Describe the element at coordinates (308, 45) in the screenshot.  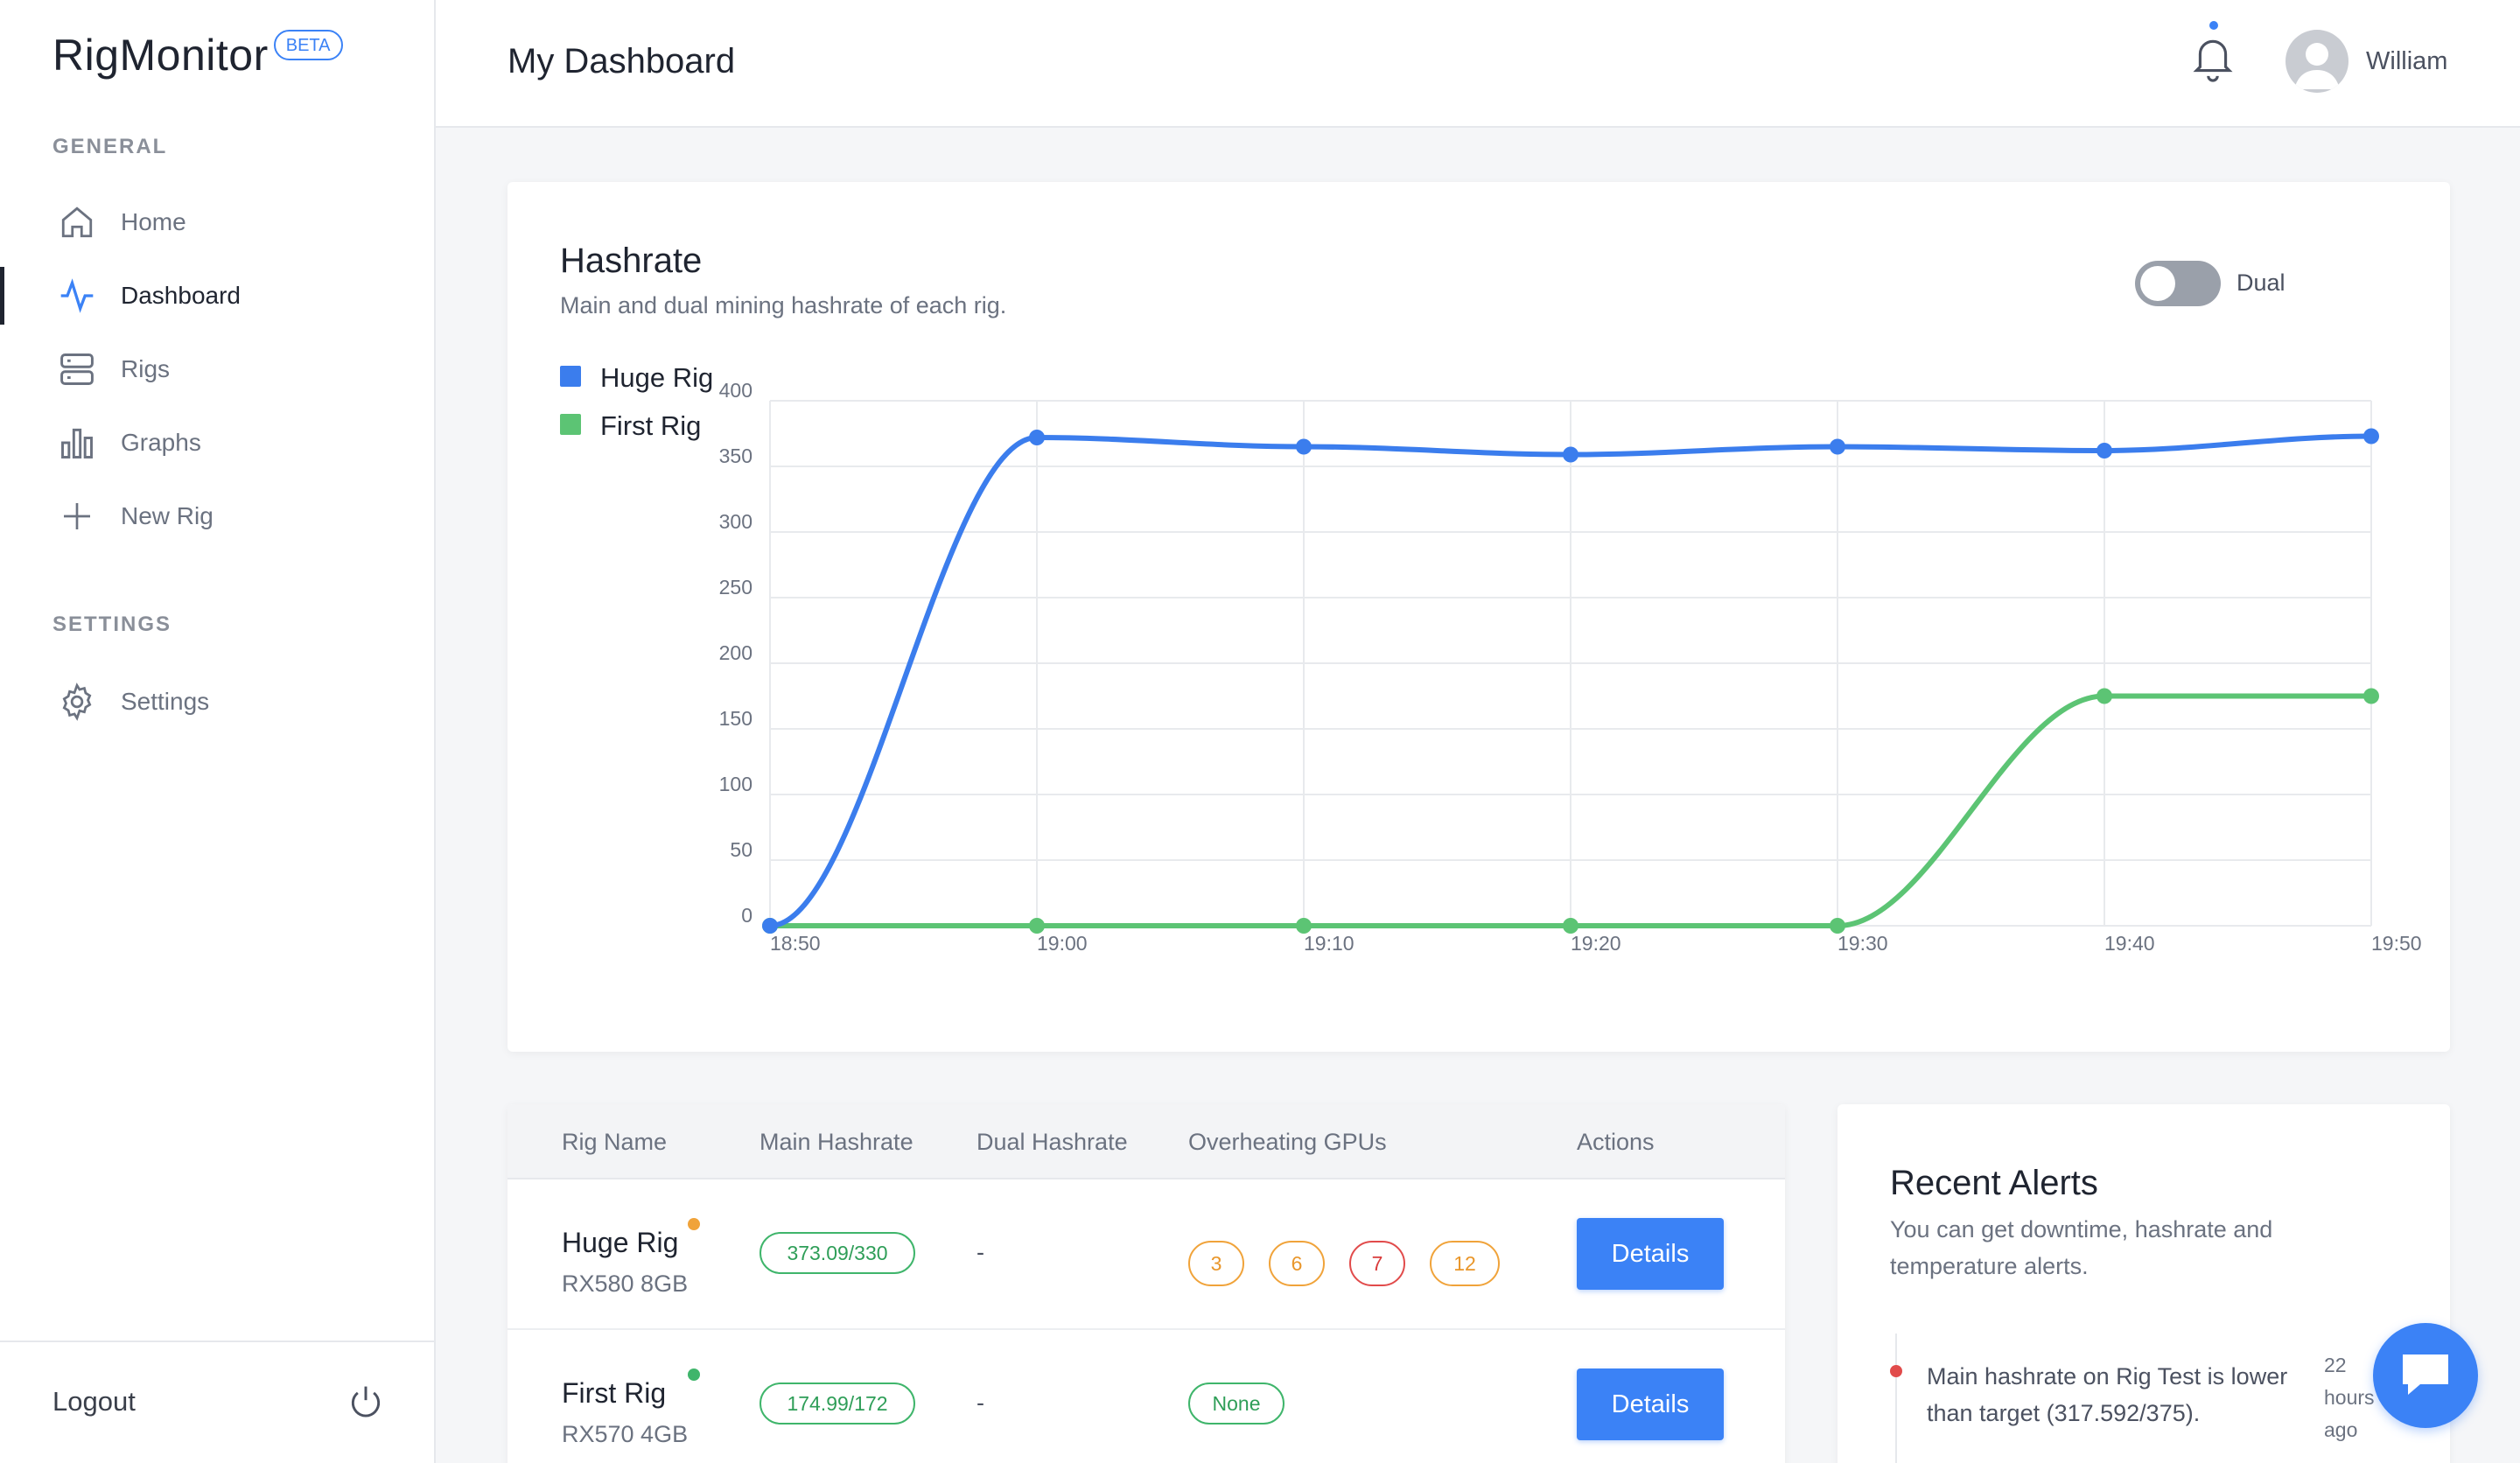
I see `beta-badge: BETA` at that location.